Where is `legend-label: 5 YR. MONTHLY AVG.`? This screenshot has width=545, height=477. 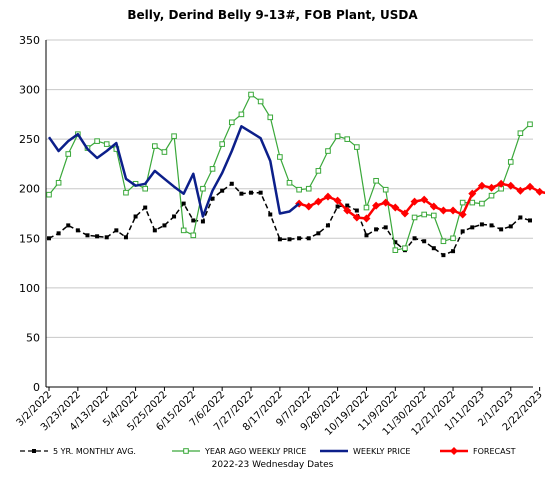 legend-label: 5 YR. MONTHLY AVG. is located at coordinates (94, 451).